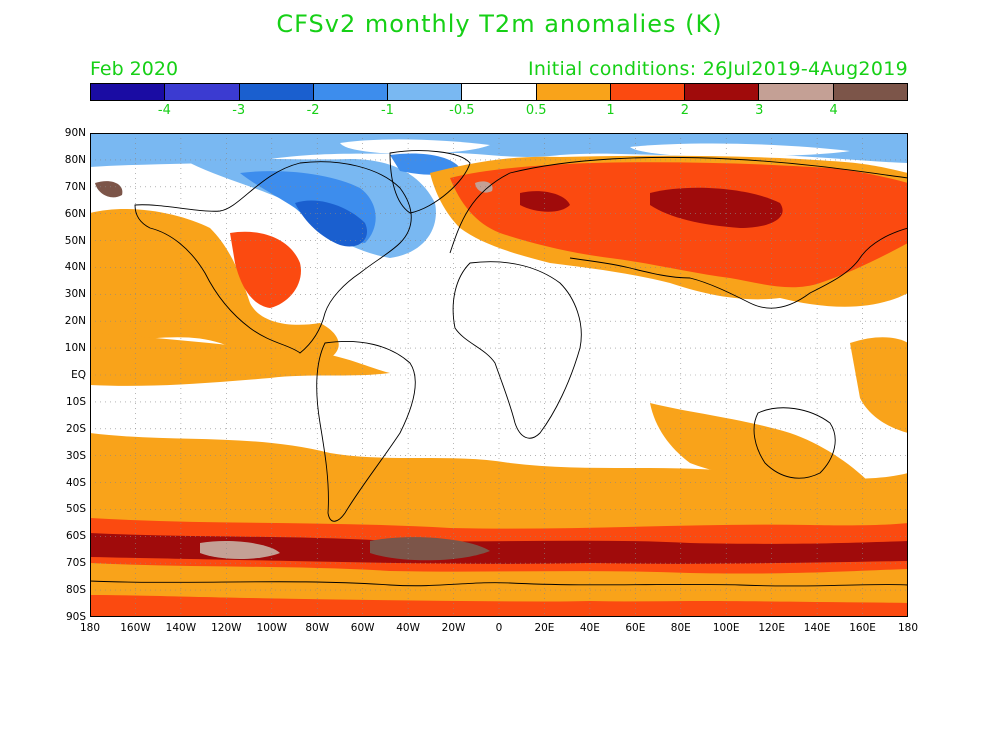 The width and height of the screenshot is (999, 750). I want to click on latitude-label: 90N, so click(75, 133).